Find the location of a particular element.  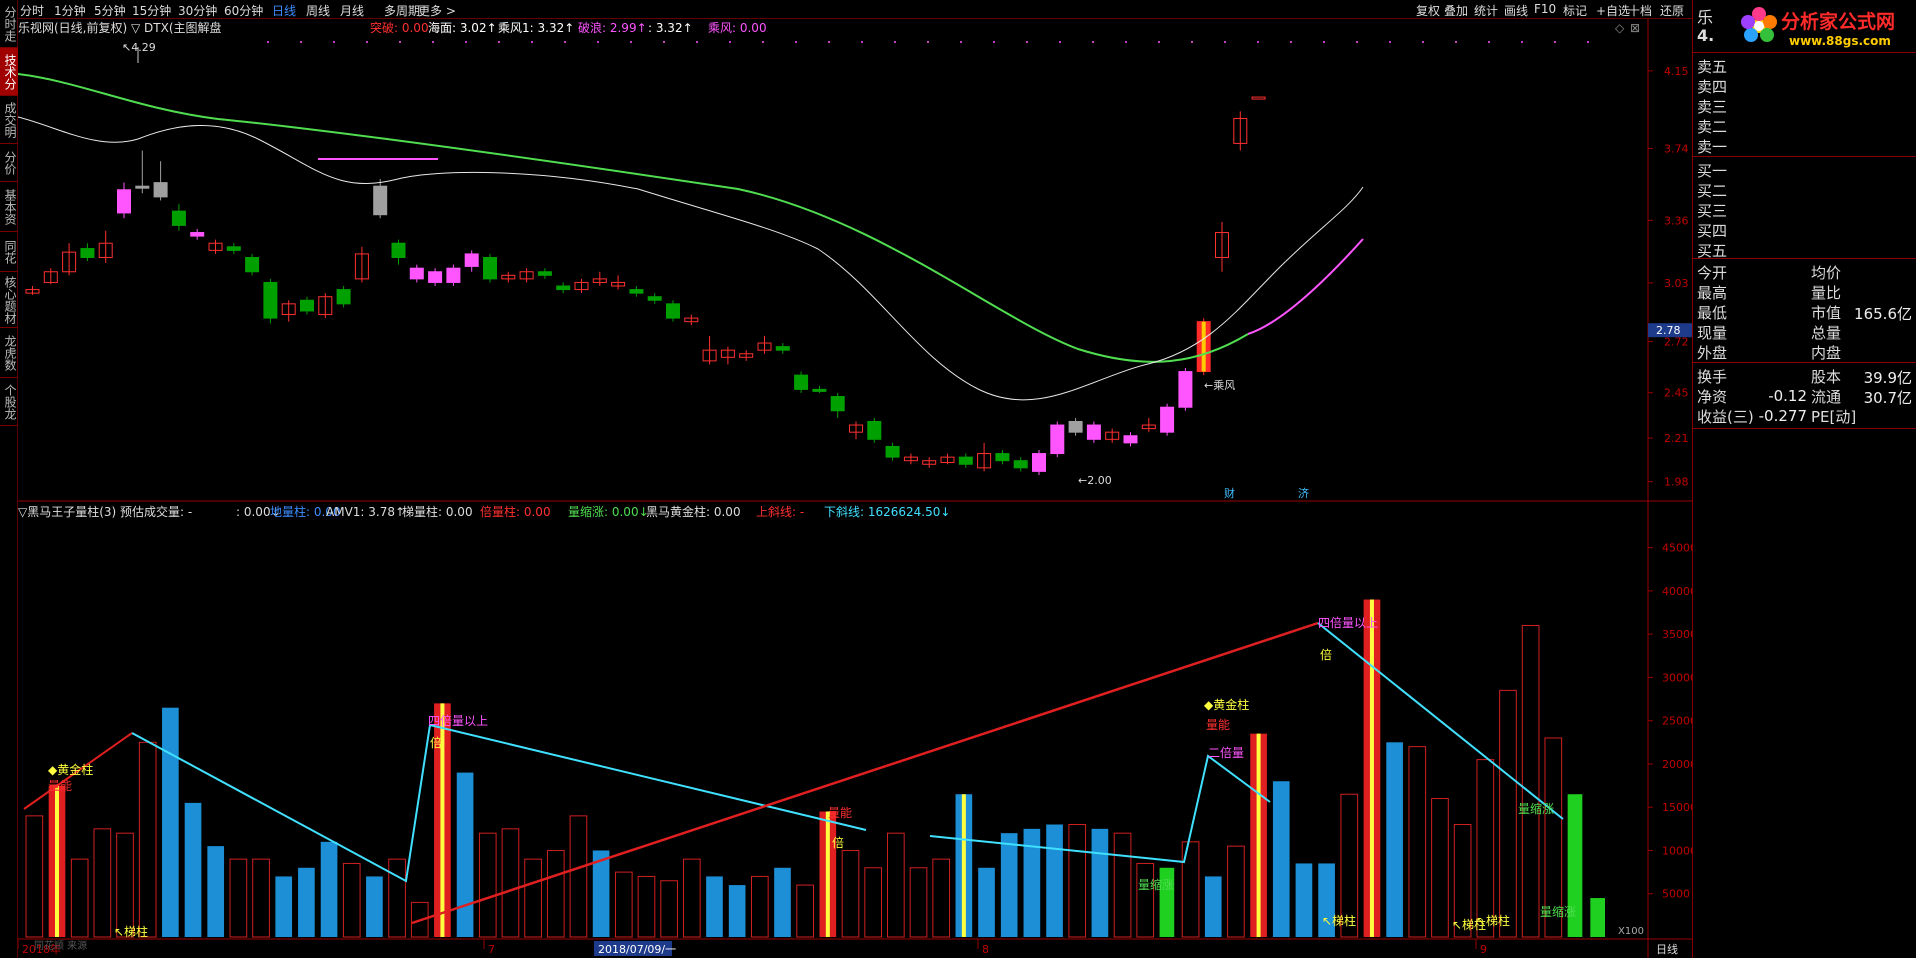

period-tab-9: 月线 is located at coordinates (352, 11).